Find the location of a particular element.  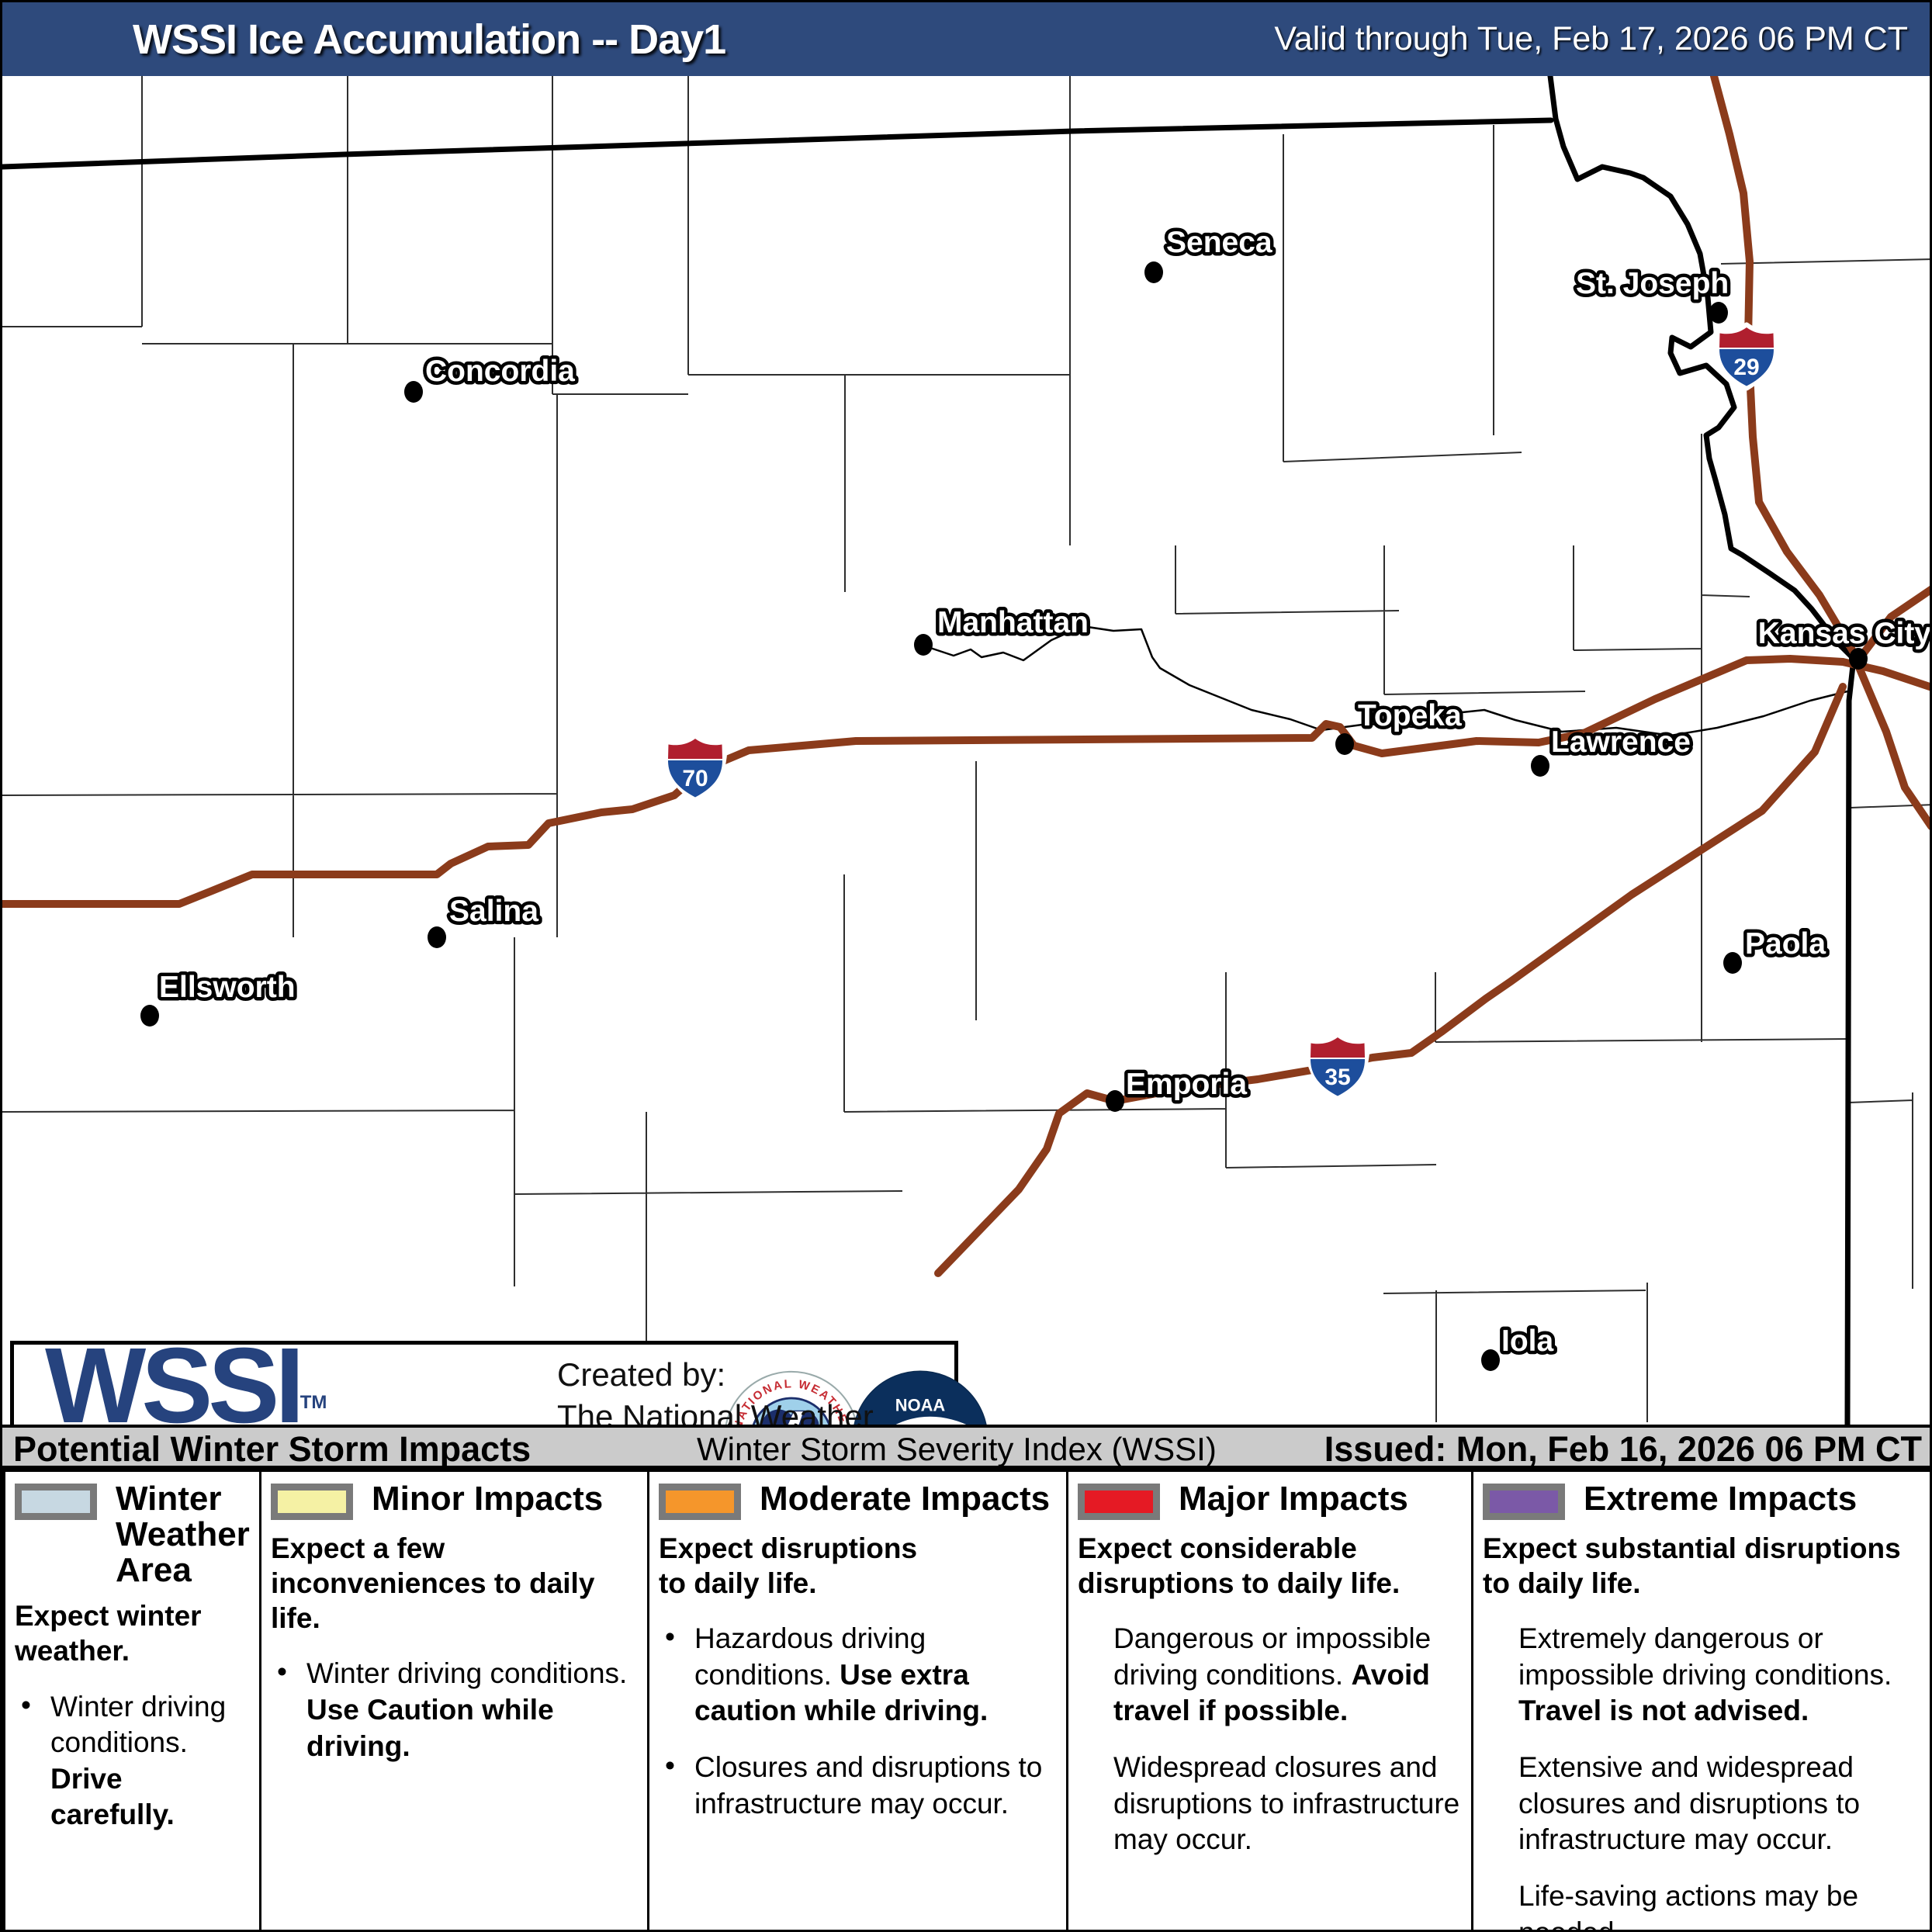

road-i70 is located at coordinates (924, 781).